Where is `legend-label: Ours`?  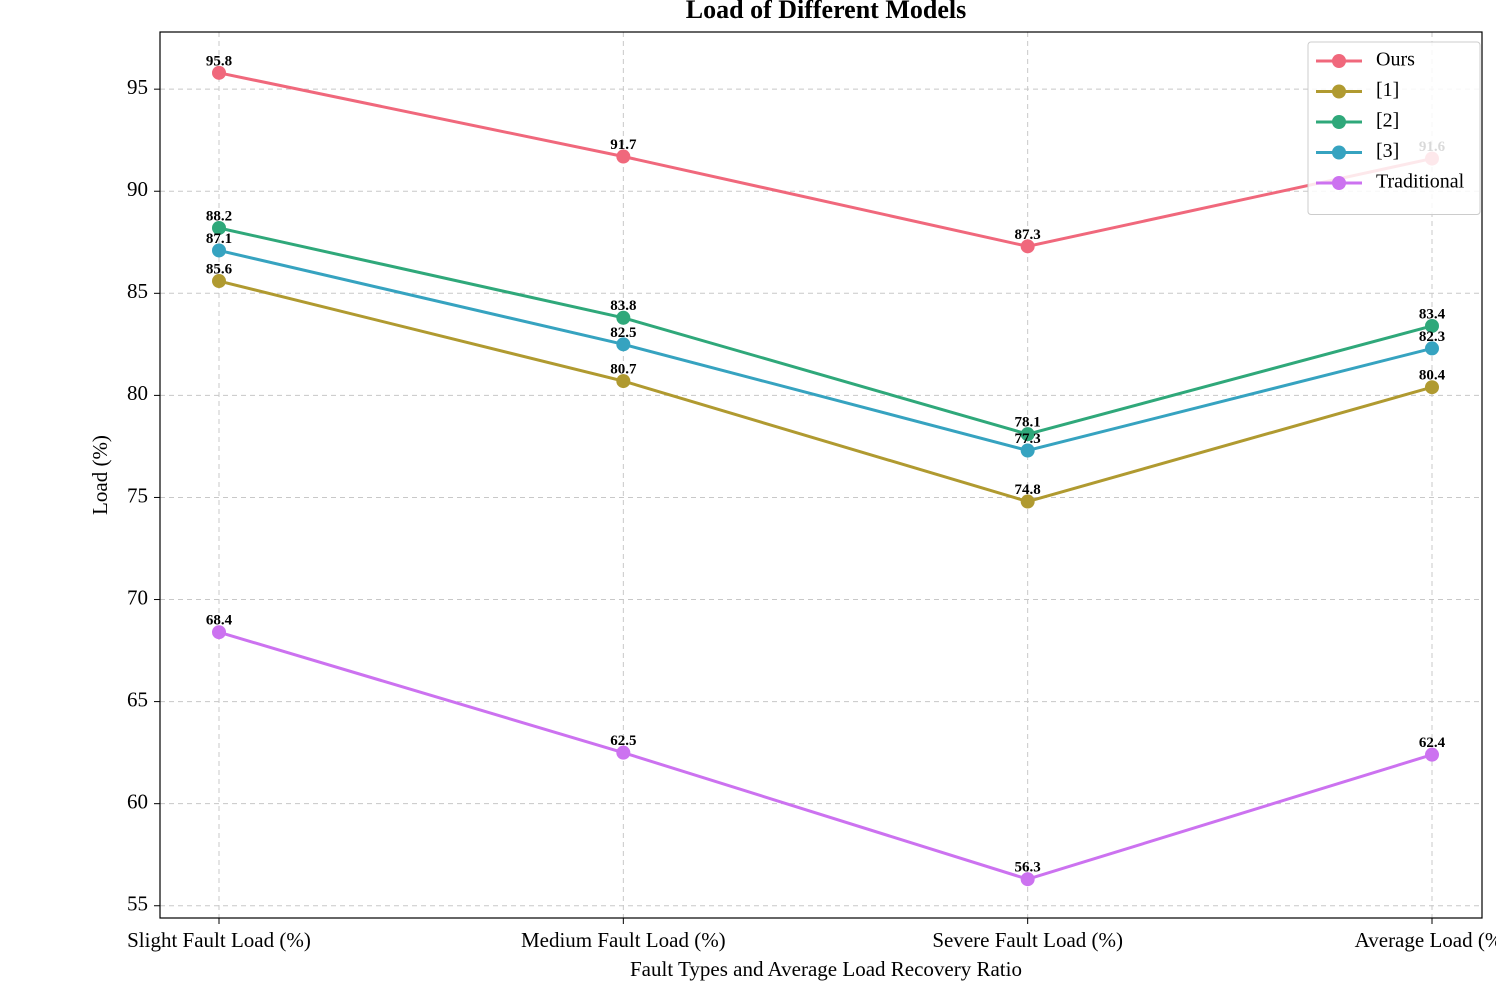 legend-label: Ours is located at coordinates (1395, 60).